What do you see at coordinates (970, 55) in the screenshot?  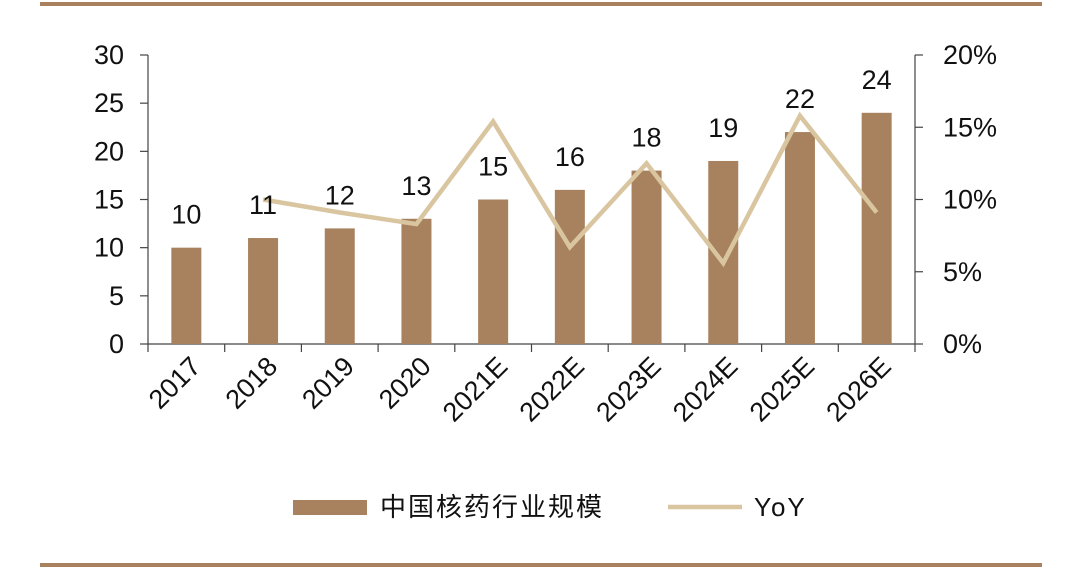 I see `right-y-tick-label: 20%` at bounding box center [970, 55].